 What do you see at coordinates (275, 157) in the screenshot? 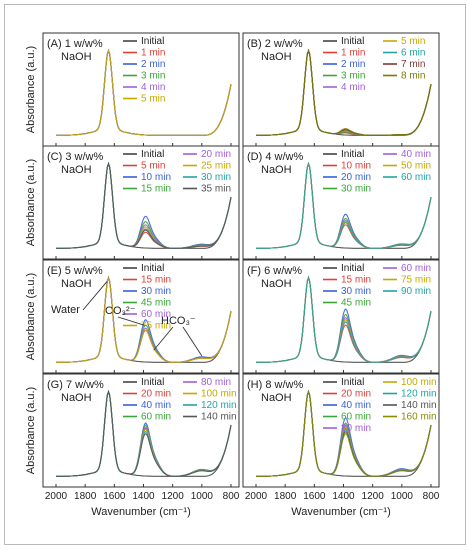
I see `panel-title: (D) 4 w/w%` at bounding box center [275, 157].